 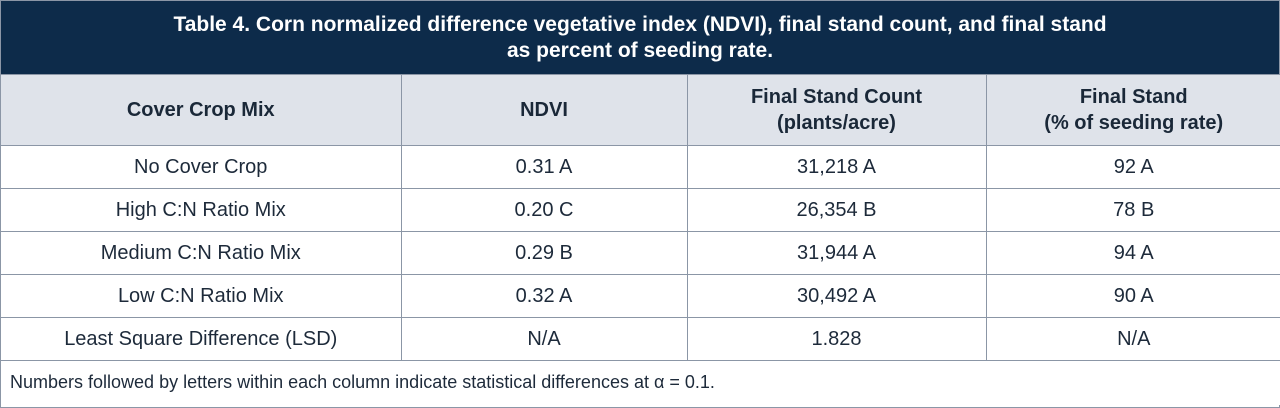 What do you see at coordinates (544, 339) in the screenshot?
I see `cell-ndvi: N/A` at bounding box center [544, 339].